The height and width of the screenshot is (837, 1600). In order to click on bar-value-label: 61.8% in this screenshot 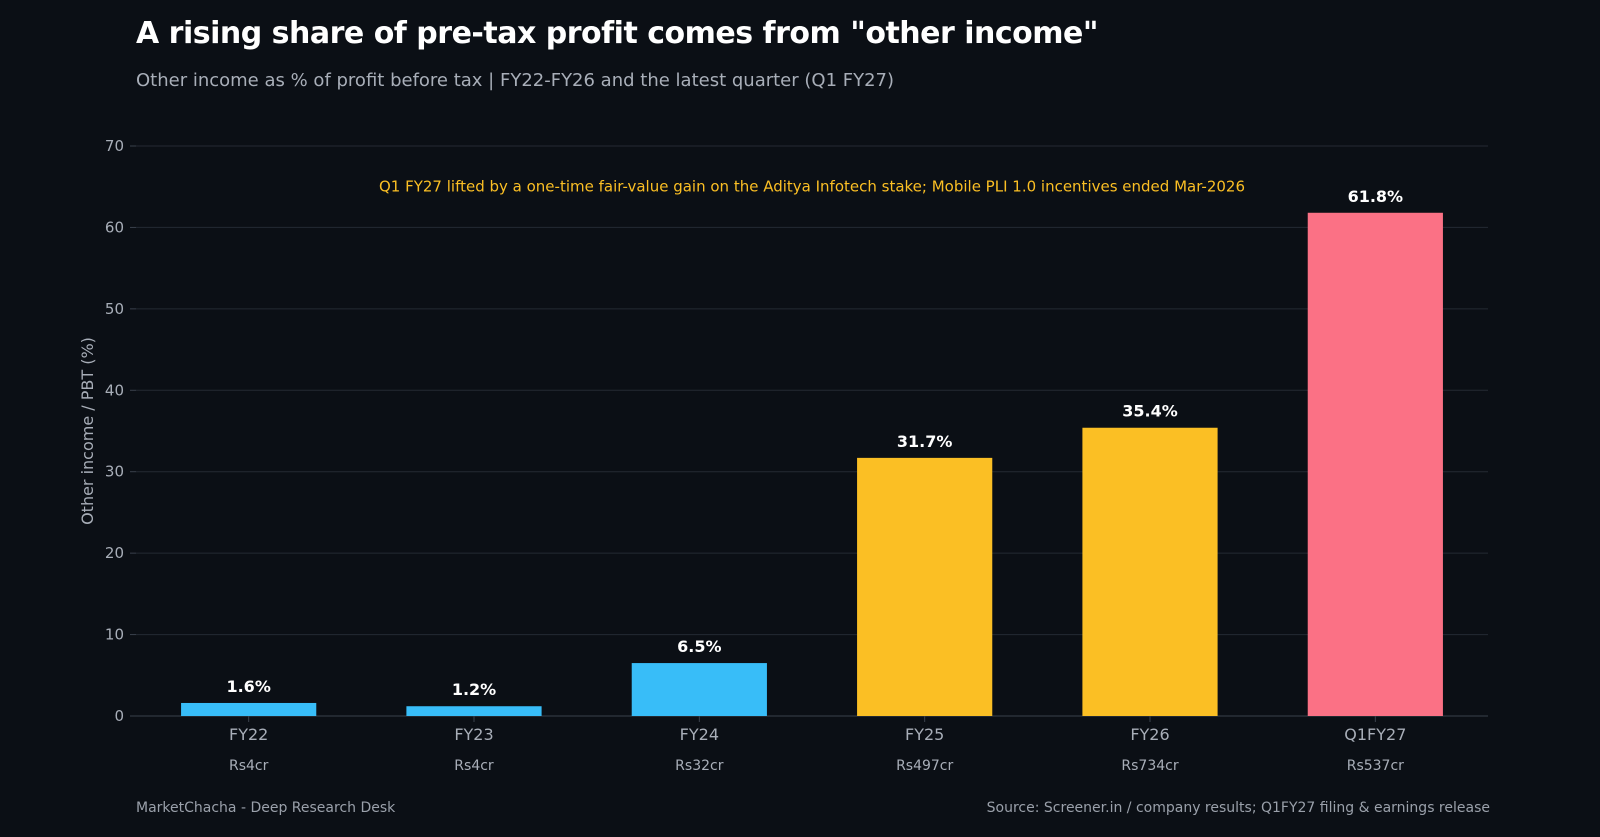, I will do `click(1376, 196)`.